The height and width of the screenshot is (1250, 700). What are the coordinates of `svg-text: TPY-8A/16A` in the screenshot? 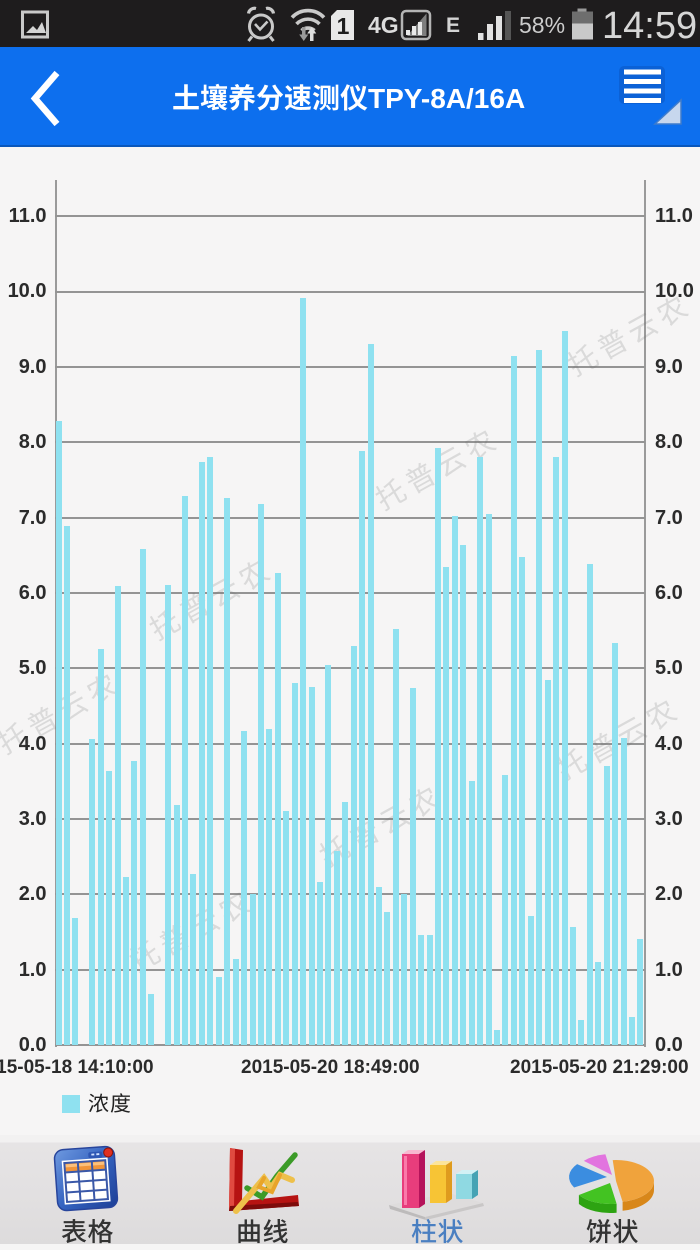 It's located at (446, 98).